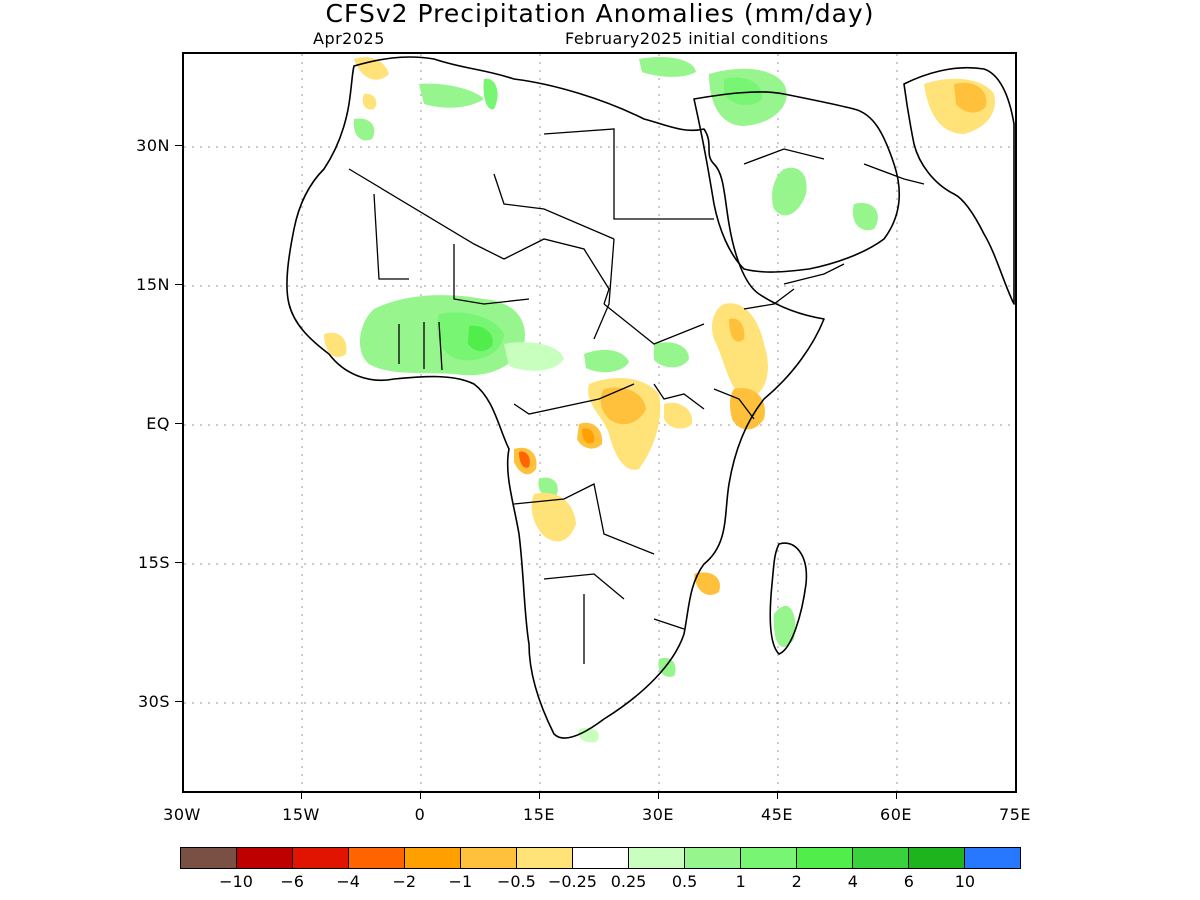 The image size is (1200, 900). Describe the element at coordinates (539, 796) in the screenshot. I see `xtick-15e` at that location.